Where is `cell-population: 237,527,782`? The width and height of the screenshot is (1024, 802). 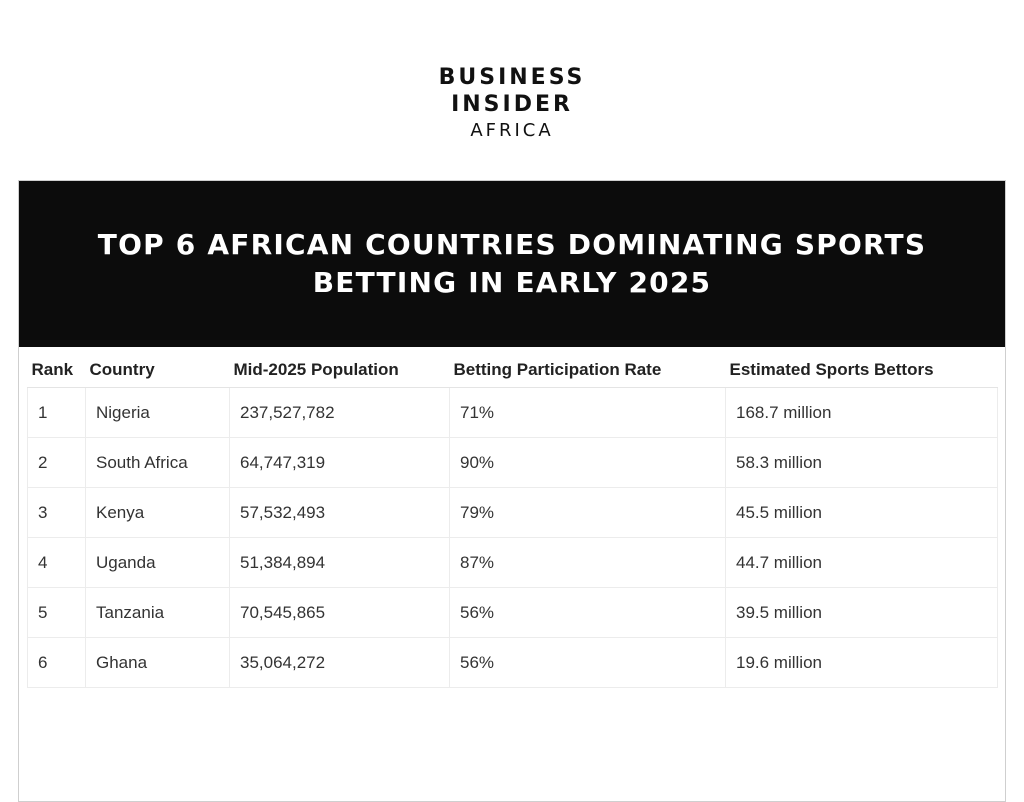 cell-population: 237,527,782 is located at coordinates (339, 412).